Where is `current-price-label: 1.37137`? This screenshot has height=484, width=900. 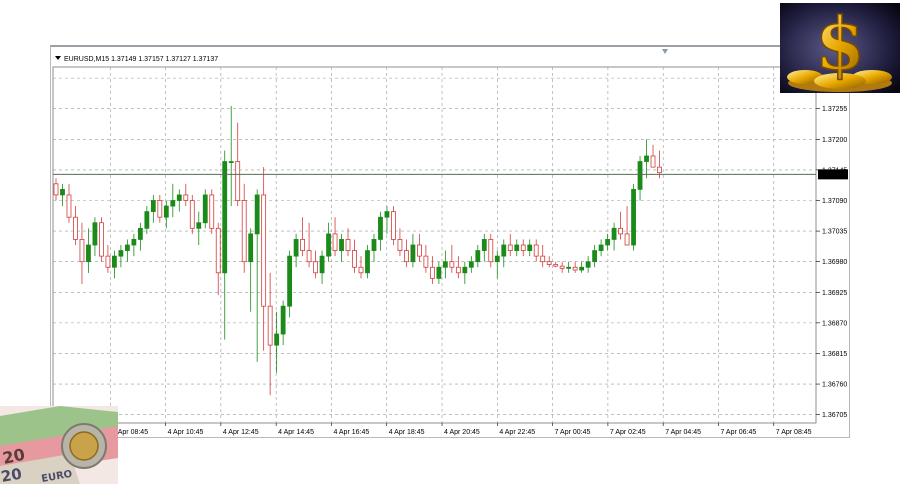
current-price-label: 1.37137 is located at coordinates (833, 175).